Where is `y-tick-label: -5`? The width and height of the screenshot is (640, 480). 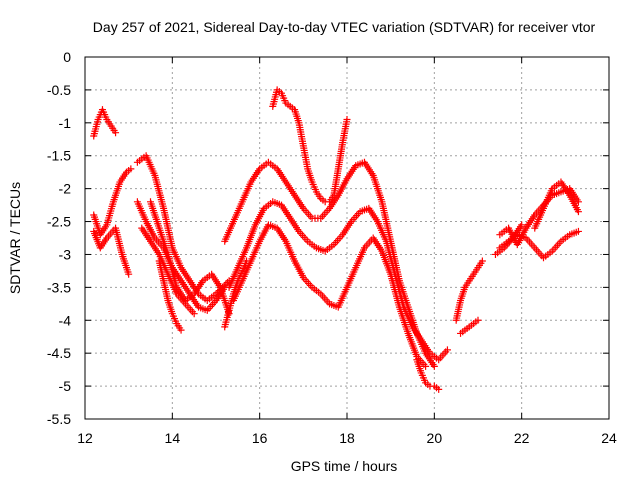 y-tick-label: -5 is located at coordinates (65, 386).